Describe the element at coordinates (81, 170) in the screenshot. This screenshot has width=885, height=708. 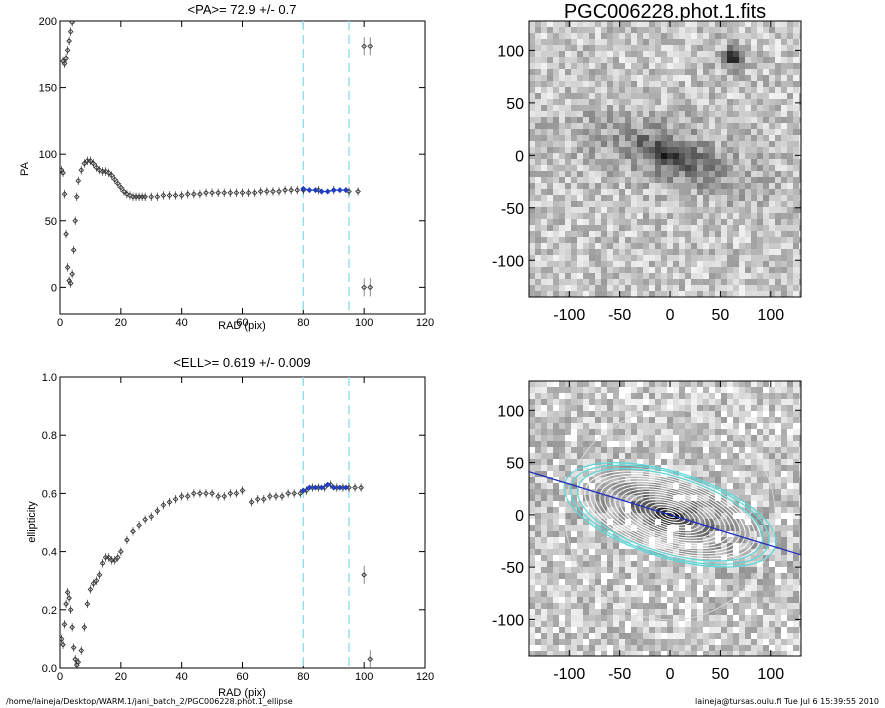
I see `pa-point` at that location.